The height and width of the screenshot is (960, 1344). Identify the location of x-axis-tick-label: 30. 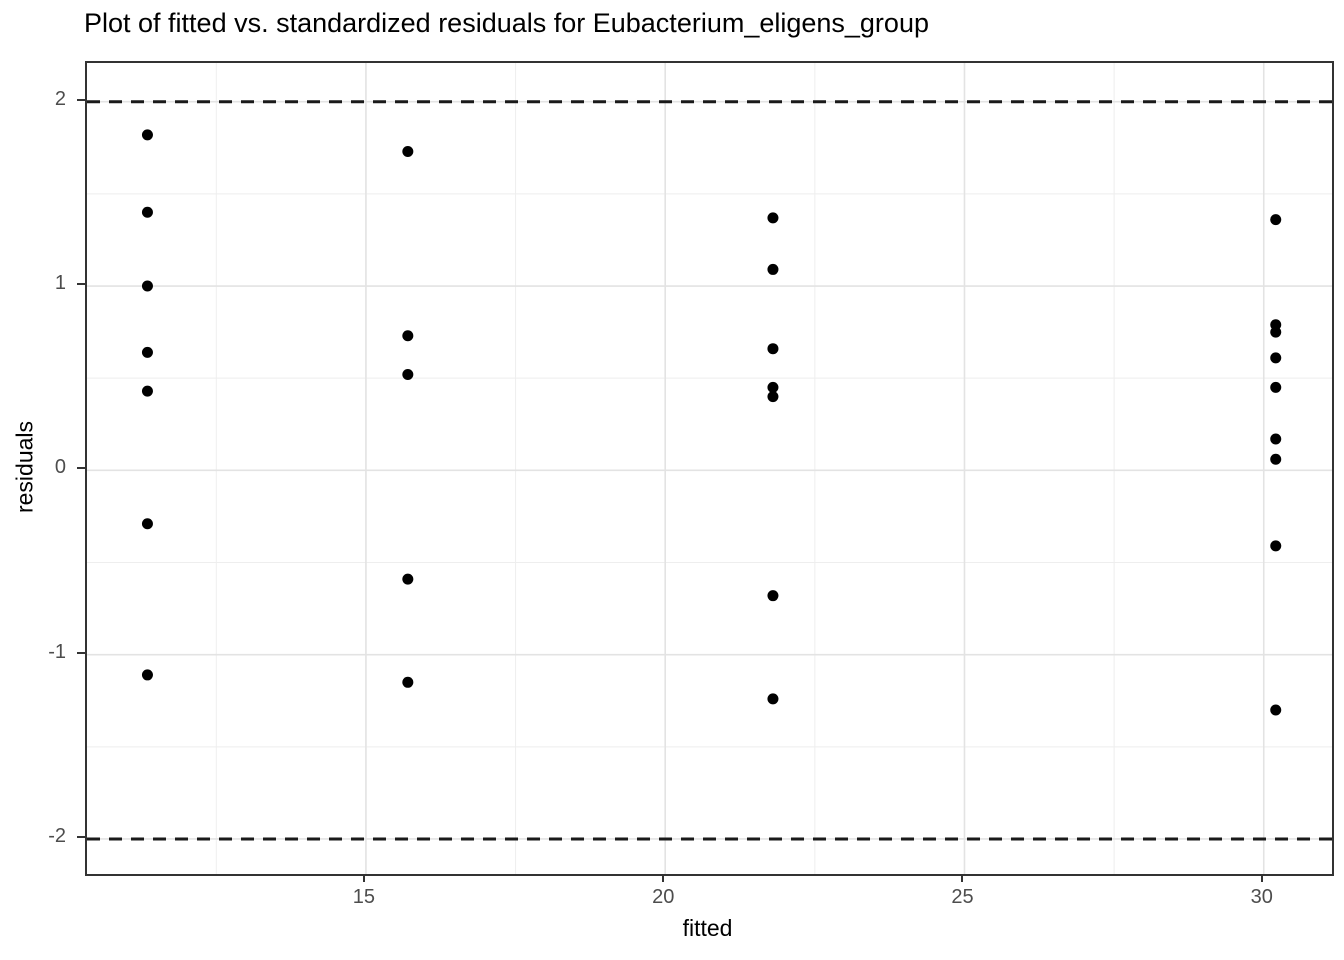
(1261, 897).